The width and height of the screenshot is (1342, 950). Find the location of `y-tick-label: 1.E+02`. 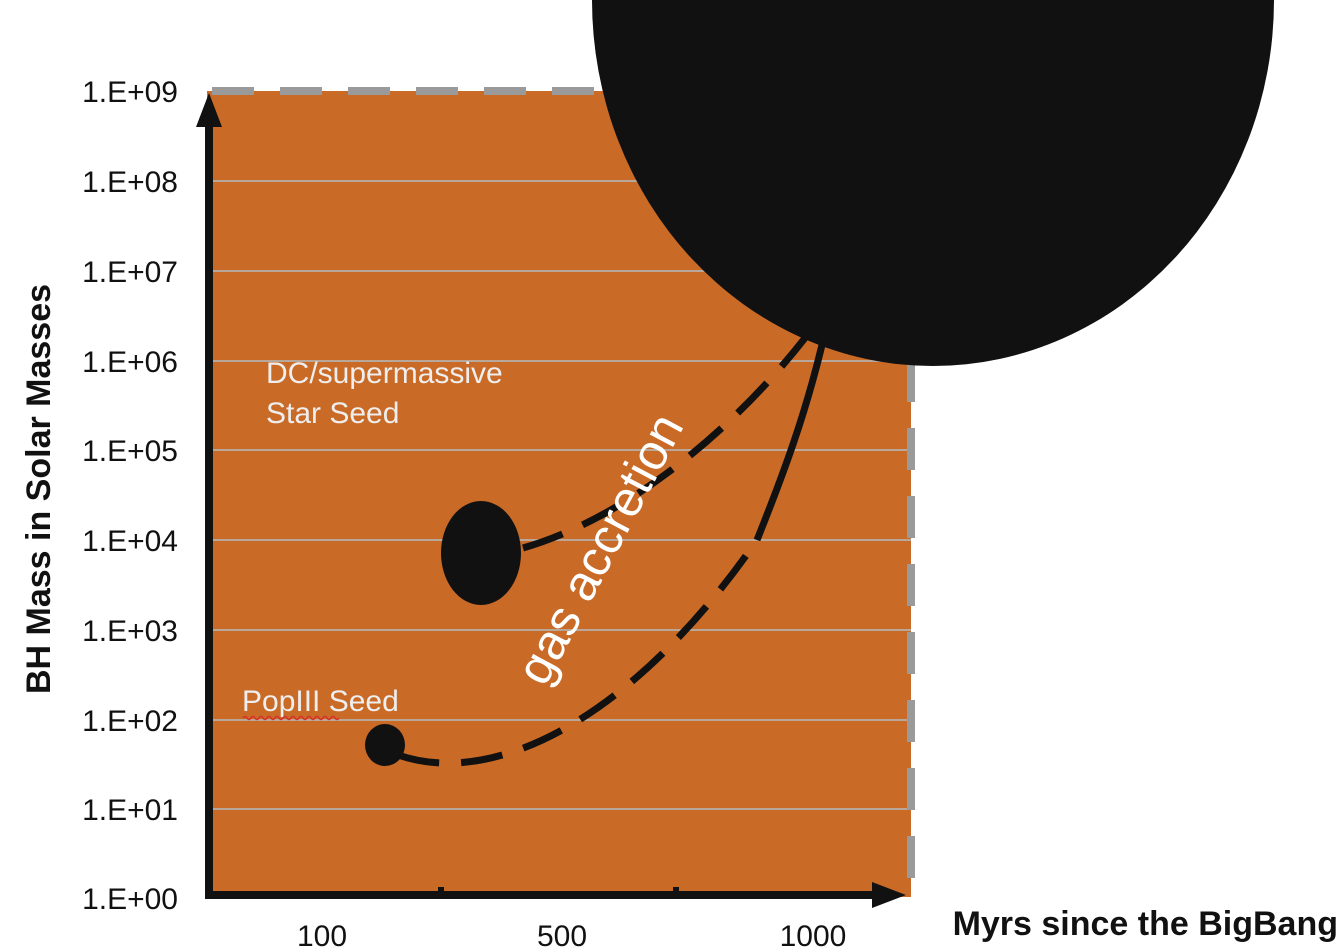

y-tick-label: 1.E+02 is located at coordinates (130, 721).